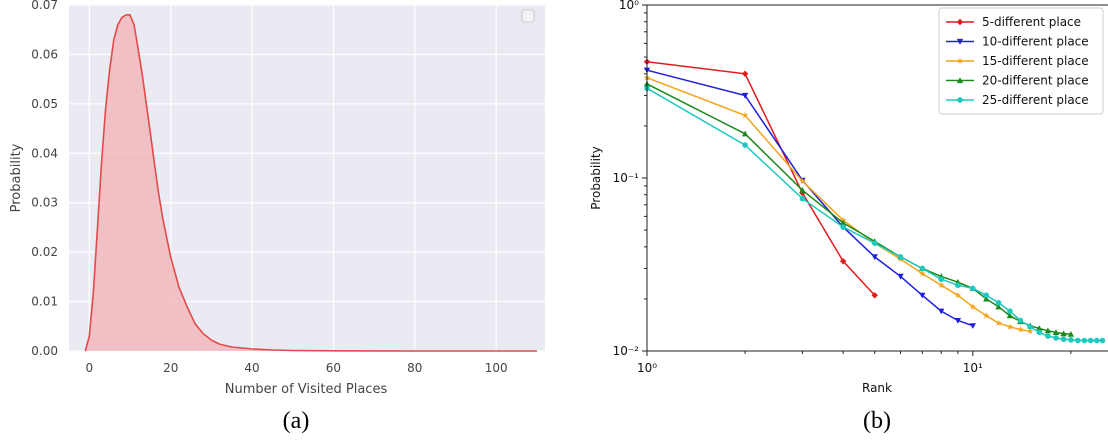 This screenshot has width=1108, height=440. Describe the element at coordinates (414, 368) in the screenshot. I see `panel-a-x-tick-label: 80` at that location.